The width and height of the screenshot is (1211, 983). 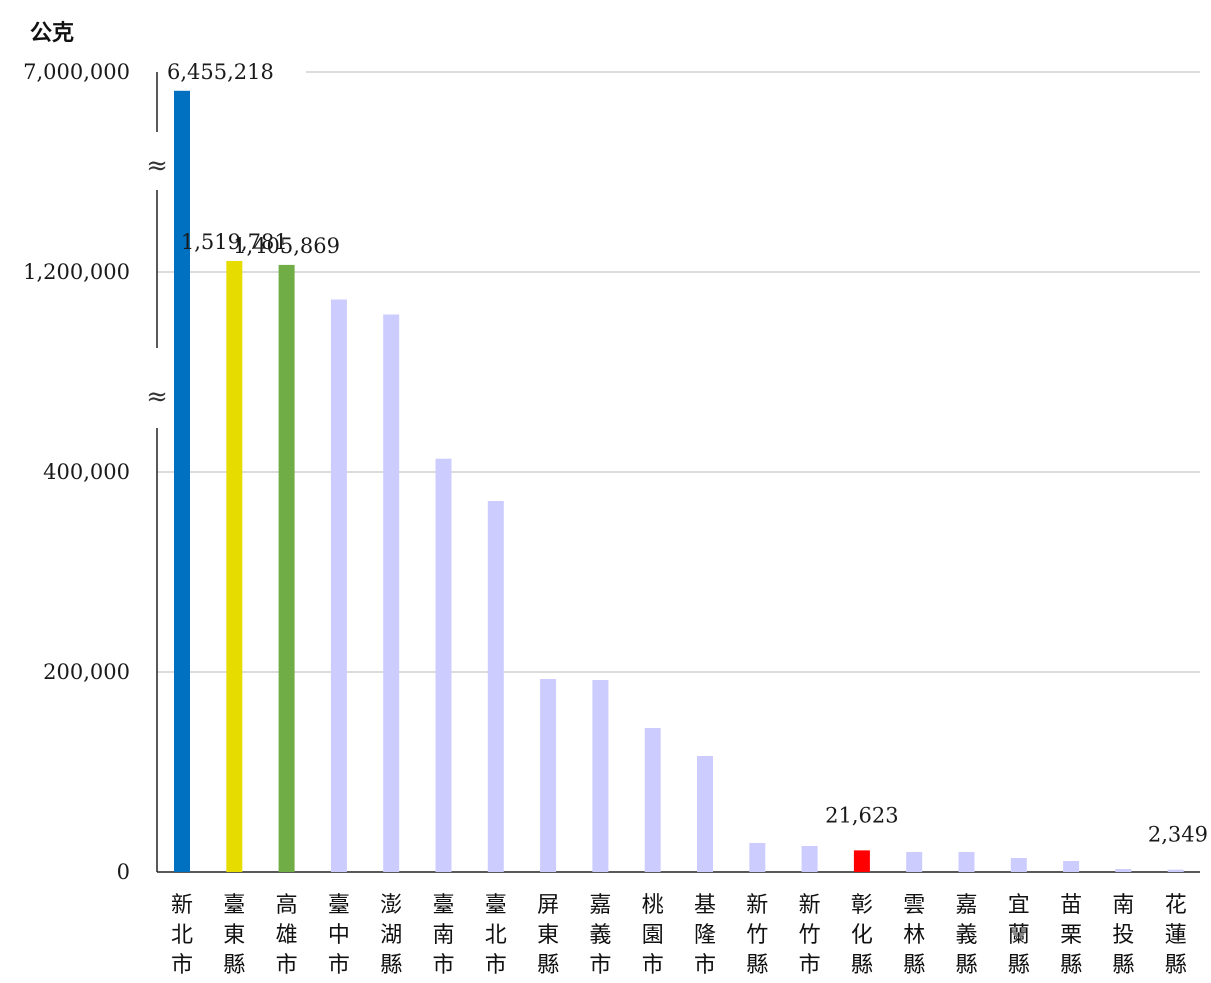 What do you see at coordinates (914, 935) in the screenshot?
I see `x-category-label: 雲林縣` at bounding box center [914, 935].